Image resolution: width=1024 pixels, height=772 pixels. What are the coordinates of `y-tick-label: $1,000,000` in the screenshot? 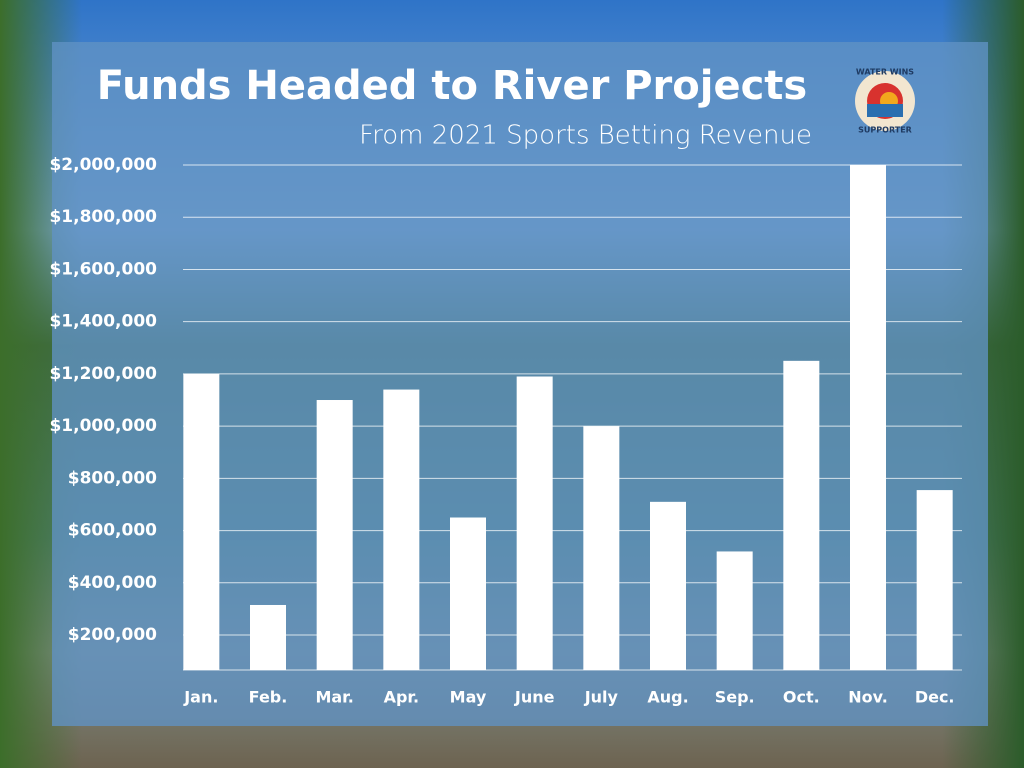 It's located at (103, 426).